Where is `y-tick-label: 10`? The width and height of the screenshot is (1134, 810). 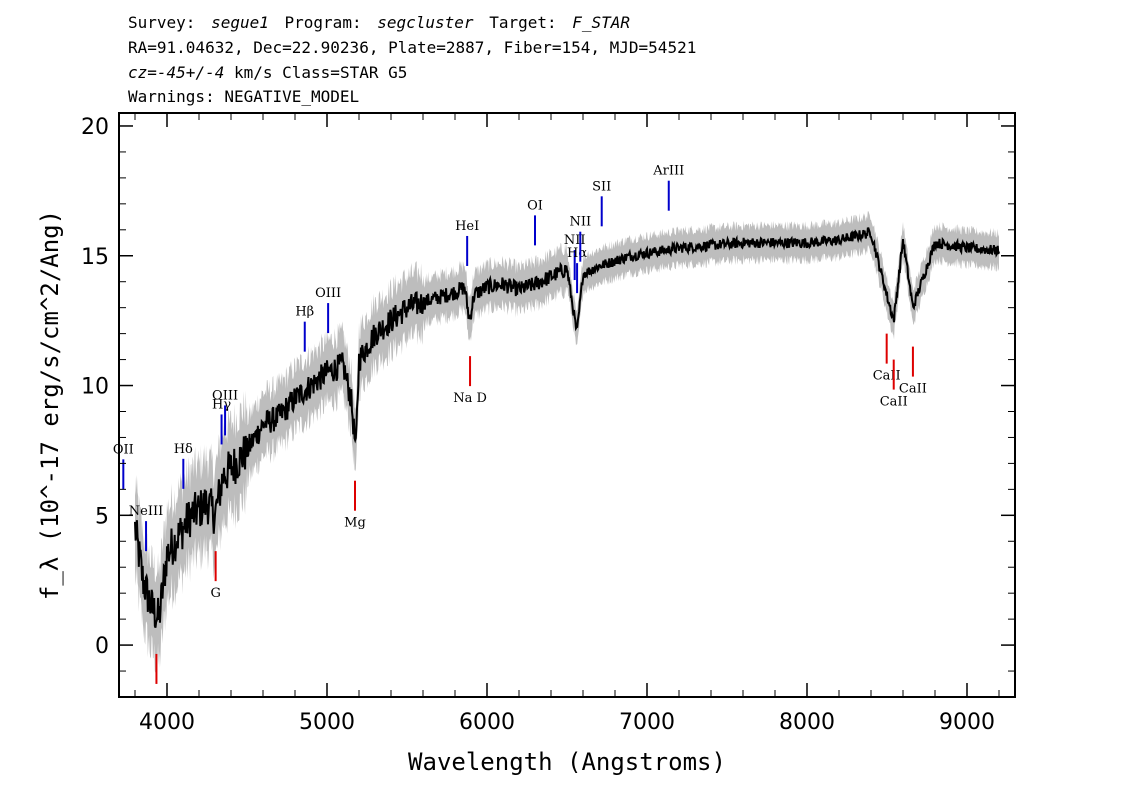 y-tick-label: 10 is located at coordinates (95, 387).